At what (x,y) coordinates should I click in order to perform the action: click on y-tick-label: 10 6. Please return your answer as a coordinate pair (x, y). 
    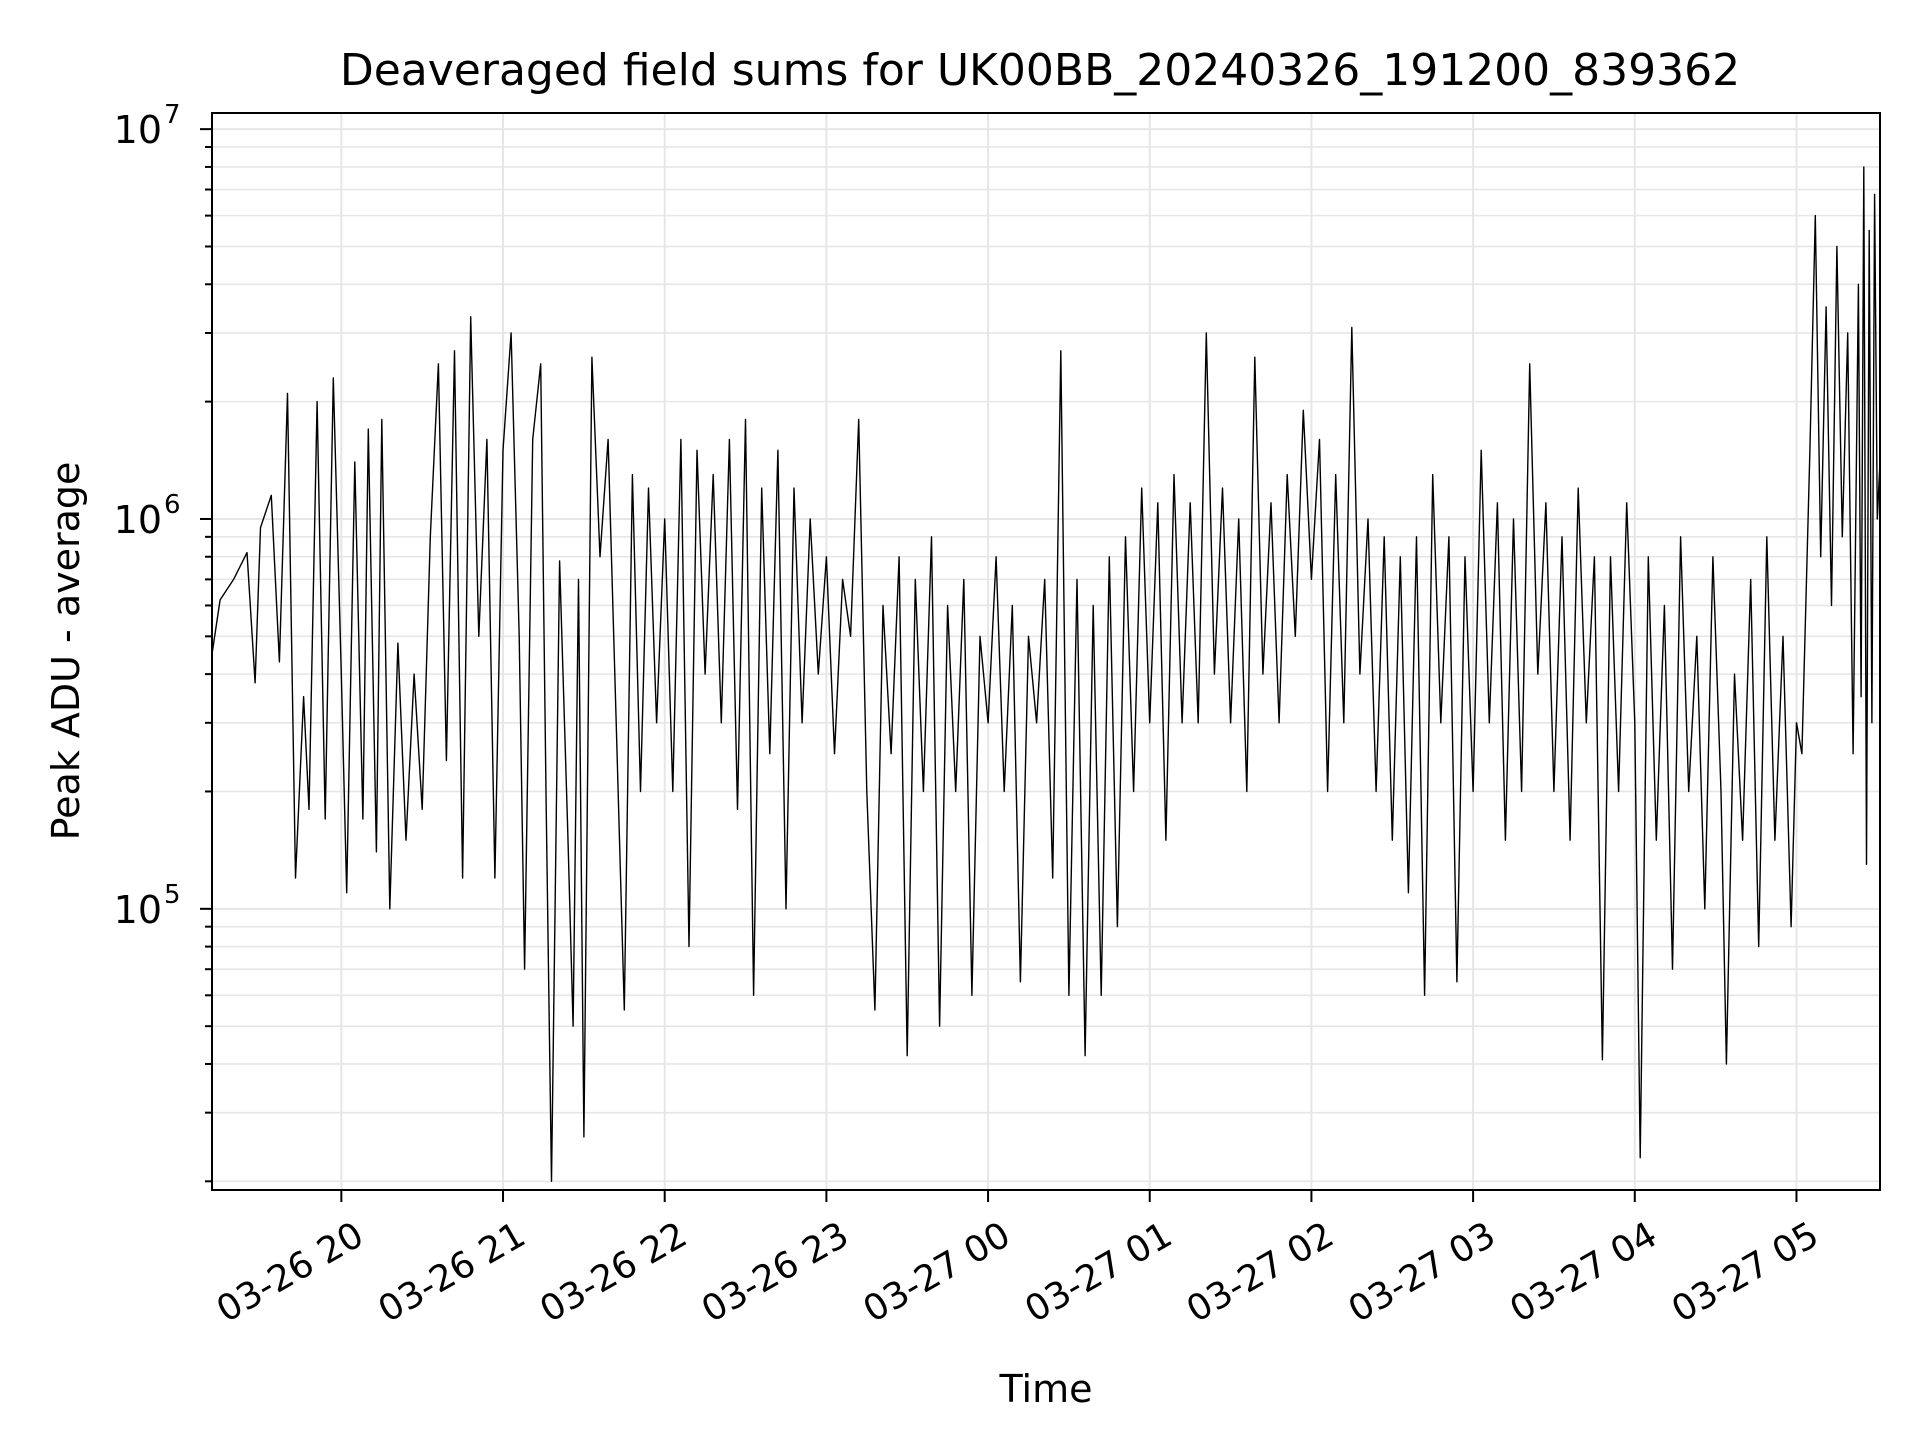
    Looking at the image, I should click on (147, 516).